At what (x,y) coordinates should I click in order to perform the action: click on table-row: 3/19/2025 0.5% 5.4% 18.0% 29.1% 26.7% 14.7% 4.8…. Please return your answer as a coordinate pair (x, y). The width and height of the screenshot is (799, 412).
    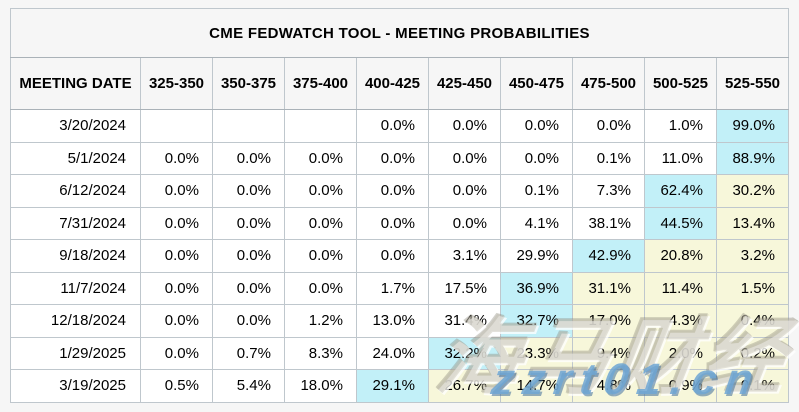
    Looking at the image, I should click on (399, 386).